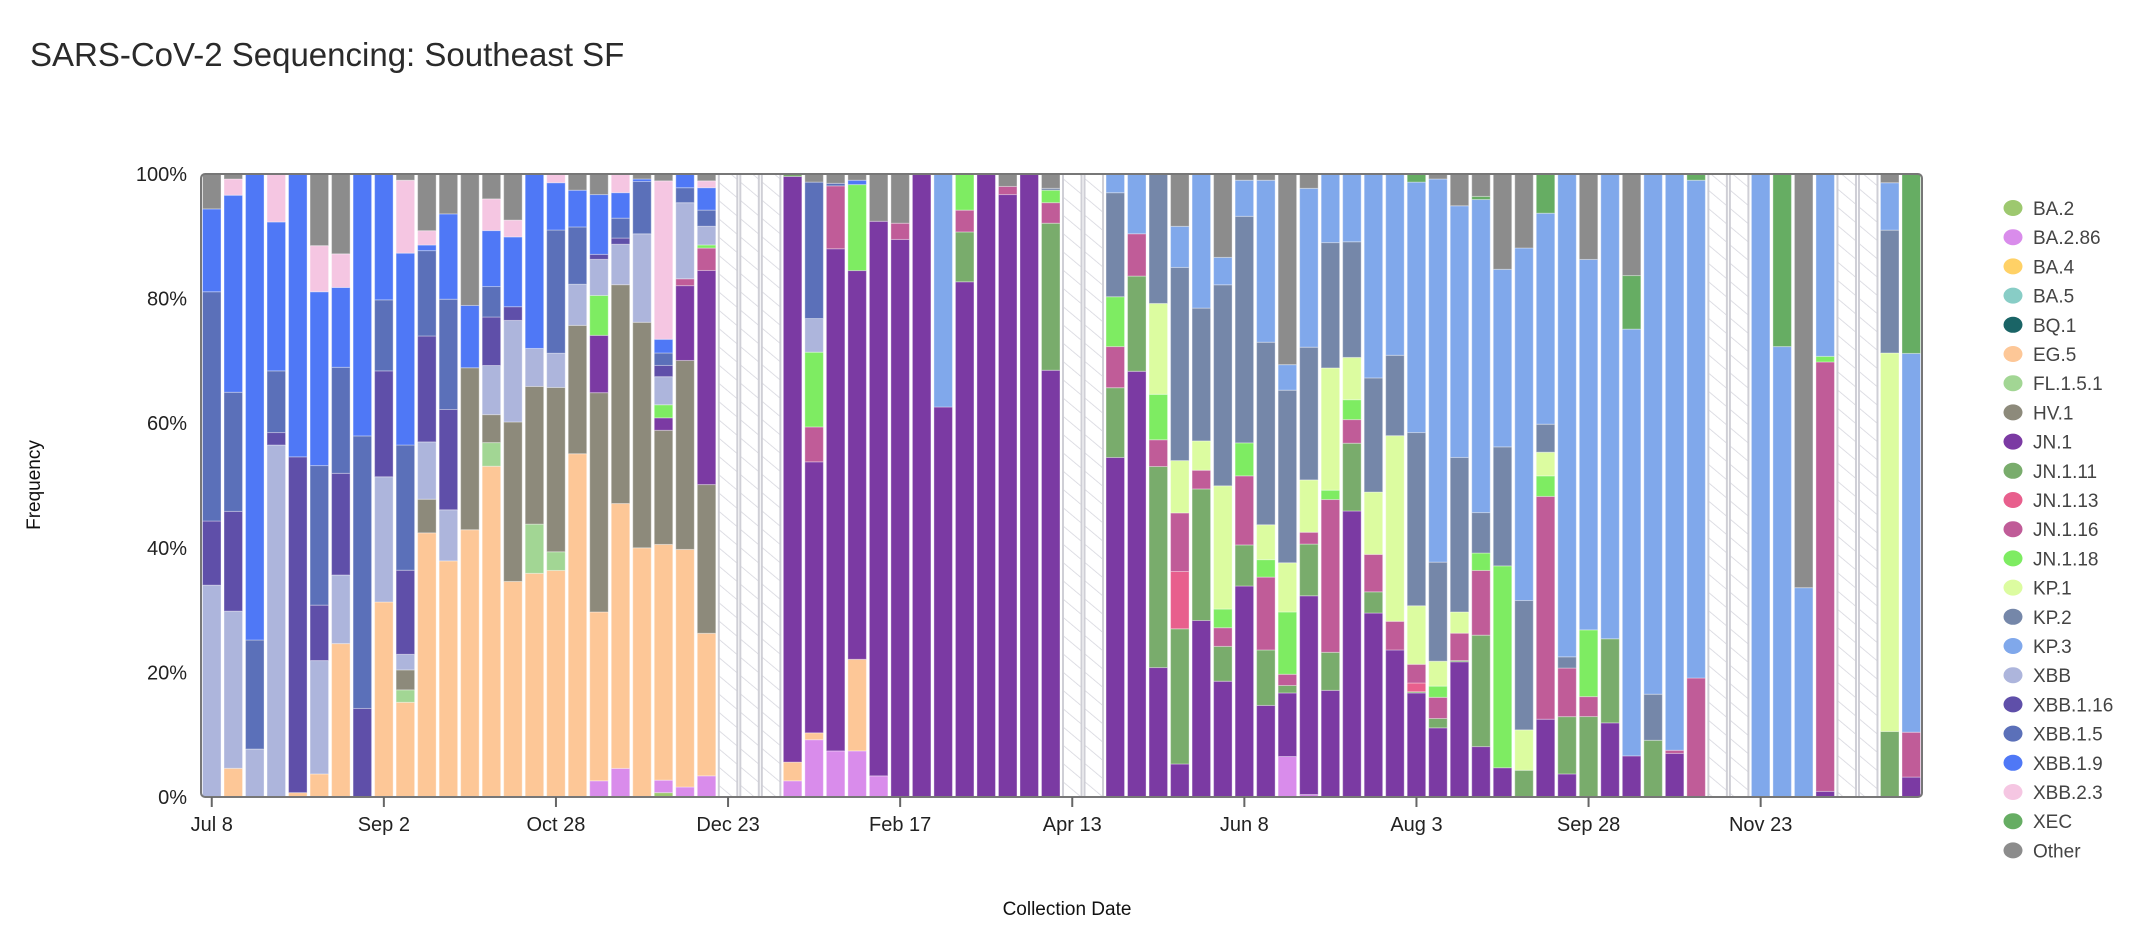 Image resolution: width=2134 pixels, height=930 pixels. I want to click on legend-item-kp-1: KP.1, so click(2037, 589).